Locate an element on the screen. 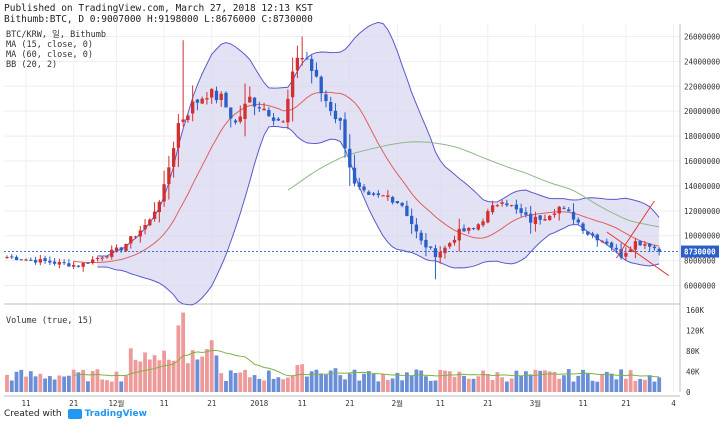  last-price-badge is located at coordinates (700, 251).